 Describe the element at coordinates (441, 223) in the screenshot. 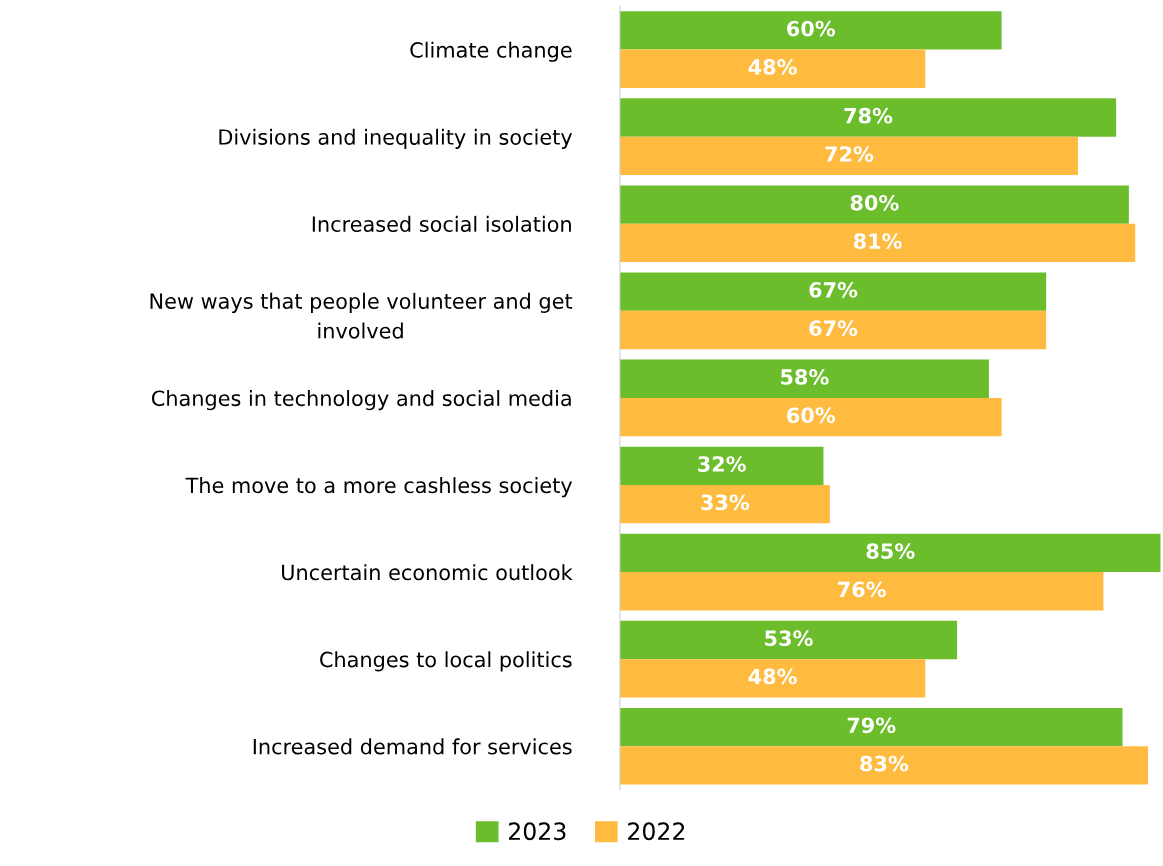

I see `y-tick-label: Increased social isolation` at that location.